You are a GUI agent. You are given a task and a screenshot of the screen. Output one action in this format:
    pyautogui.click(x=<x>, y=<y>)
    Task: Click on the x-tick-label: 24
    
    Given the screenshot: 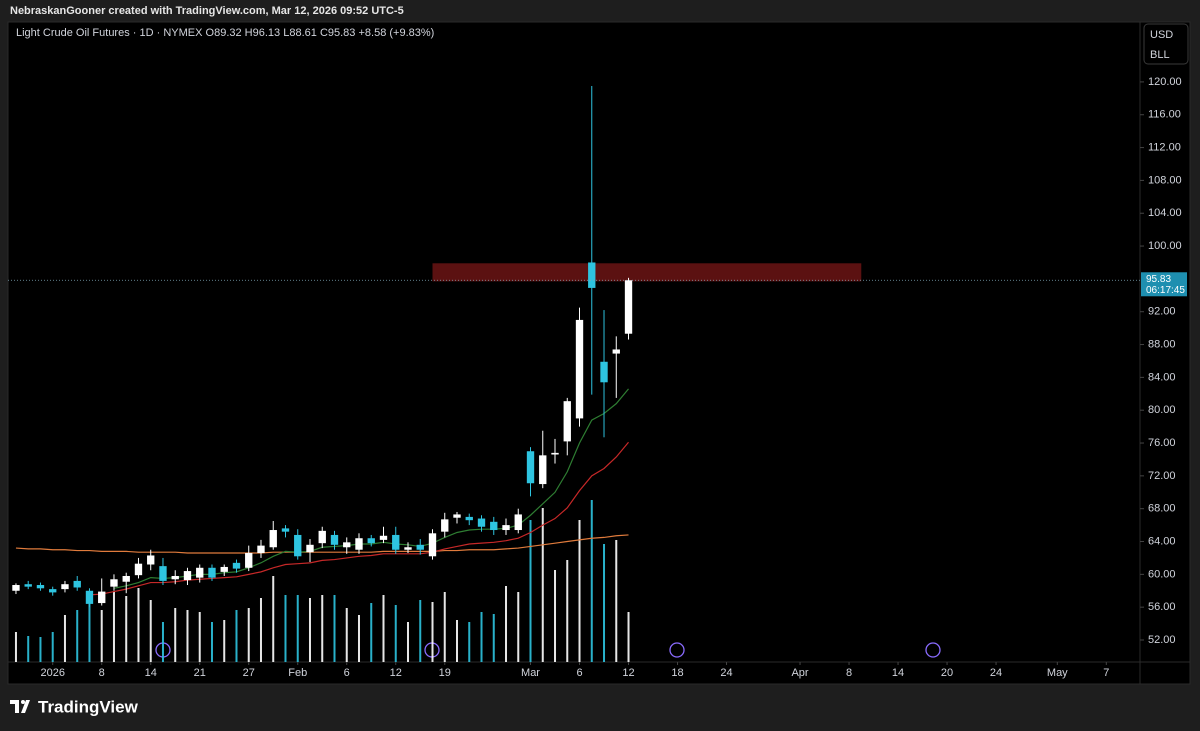 What is the action you would take?
    pyautogui.click(x=726, y=673)
    